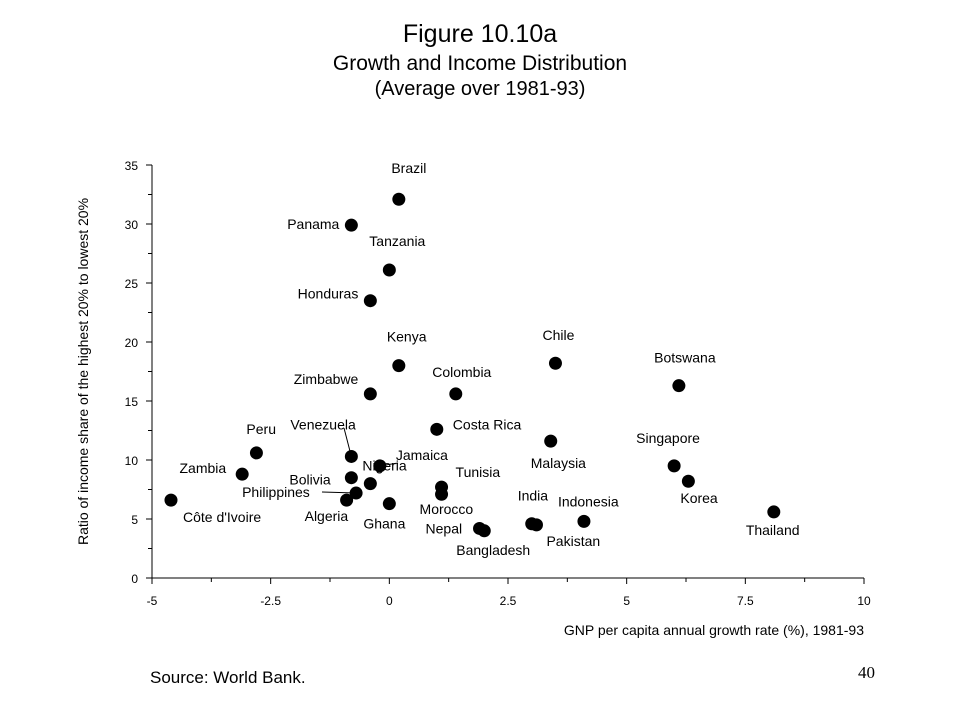 This screenshot has width=960, height=720. Describe the element at coordinates (134, 579) in the screenshot. I see `y-tick-label: 0` at that location.